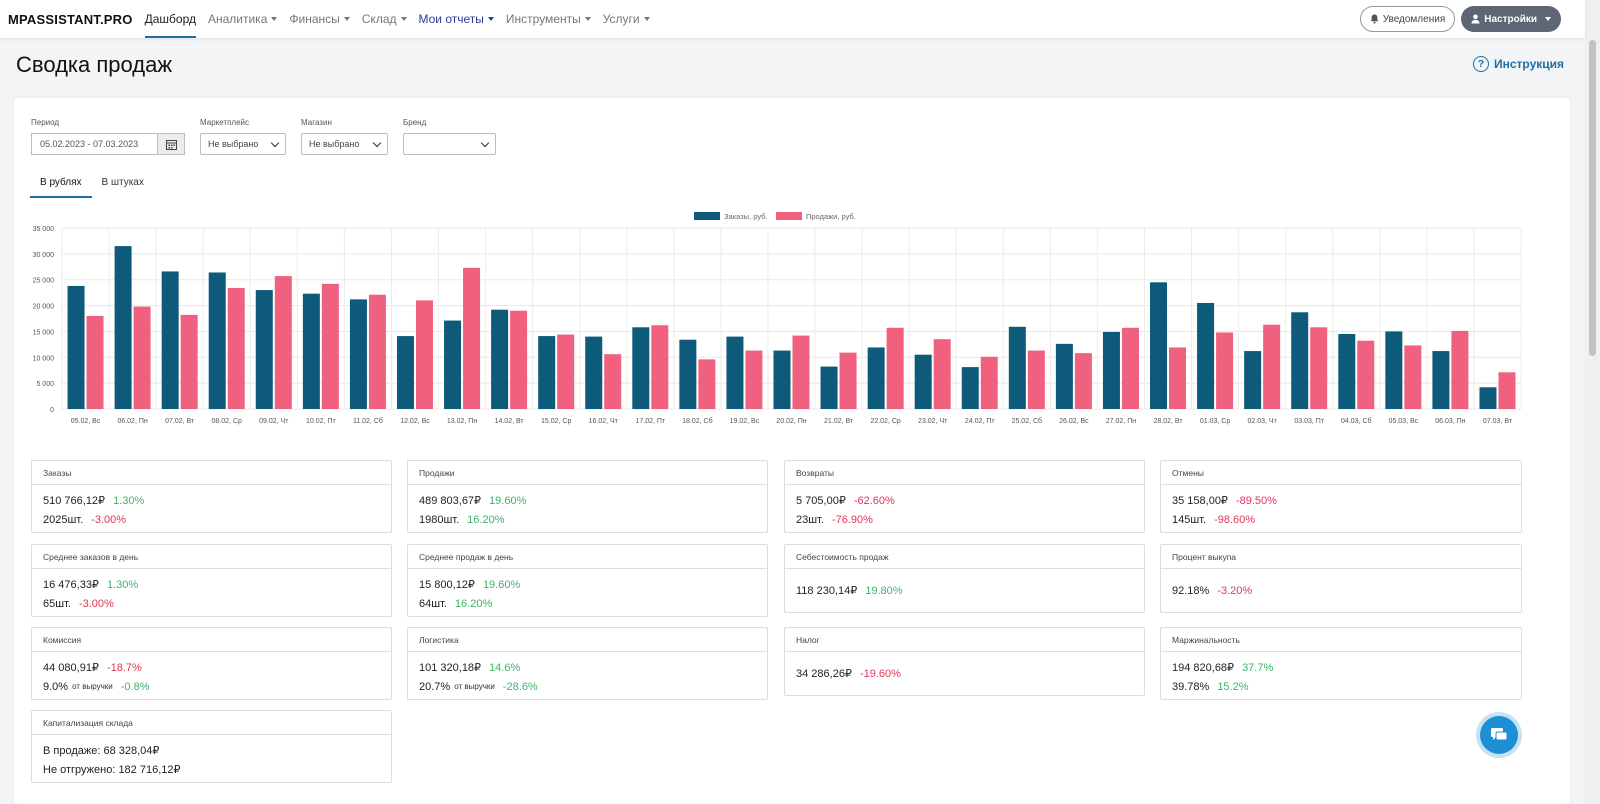 This screenshot has width=1600, height=804. I want to click on stat-cost: Себестоимость продаж 118 230,14₽ 19.80%, so click(964, 578).